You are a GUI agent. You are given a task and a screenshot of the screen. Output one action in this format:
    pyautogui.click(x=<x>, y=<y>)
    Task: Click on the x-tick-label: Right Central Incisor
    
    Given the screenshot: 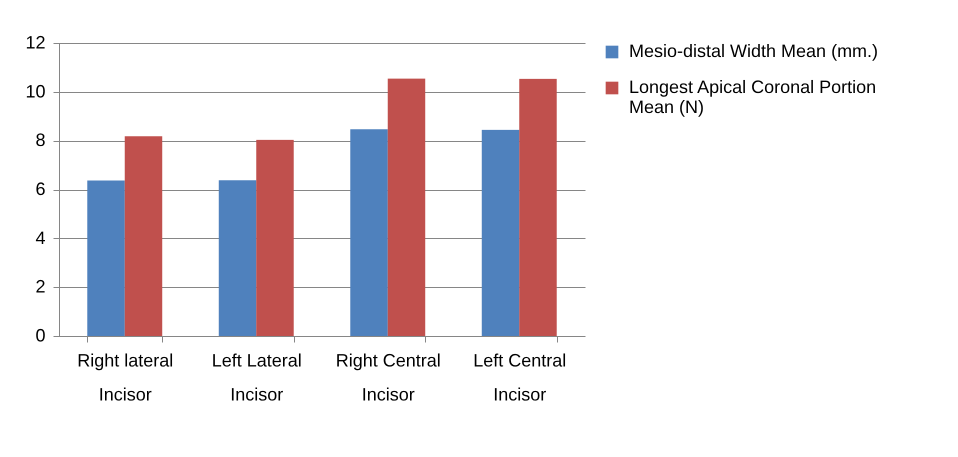 What is the action you would take?
    pyautogui.click(x=388, y=377)
    